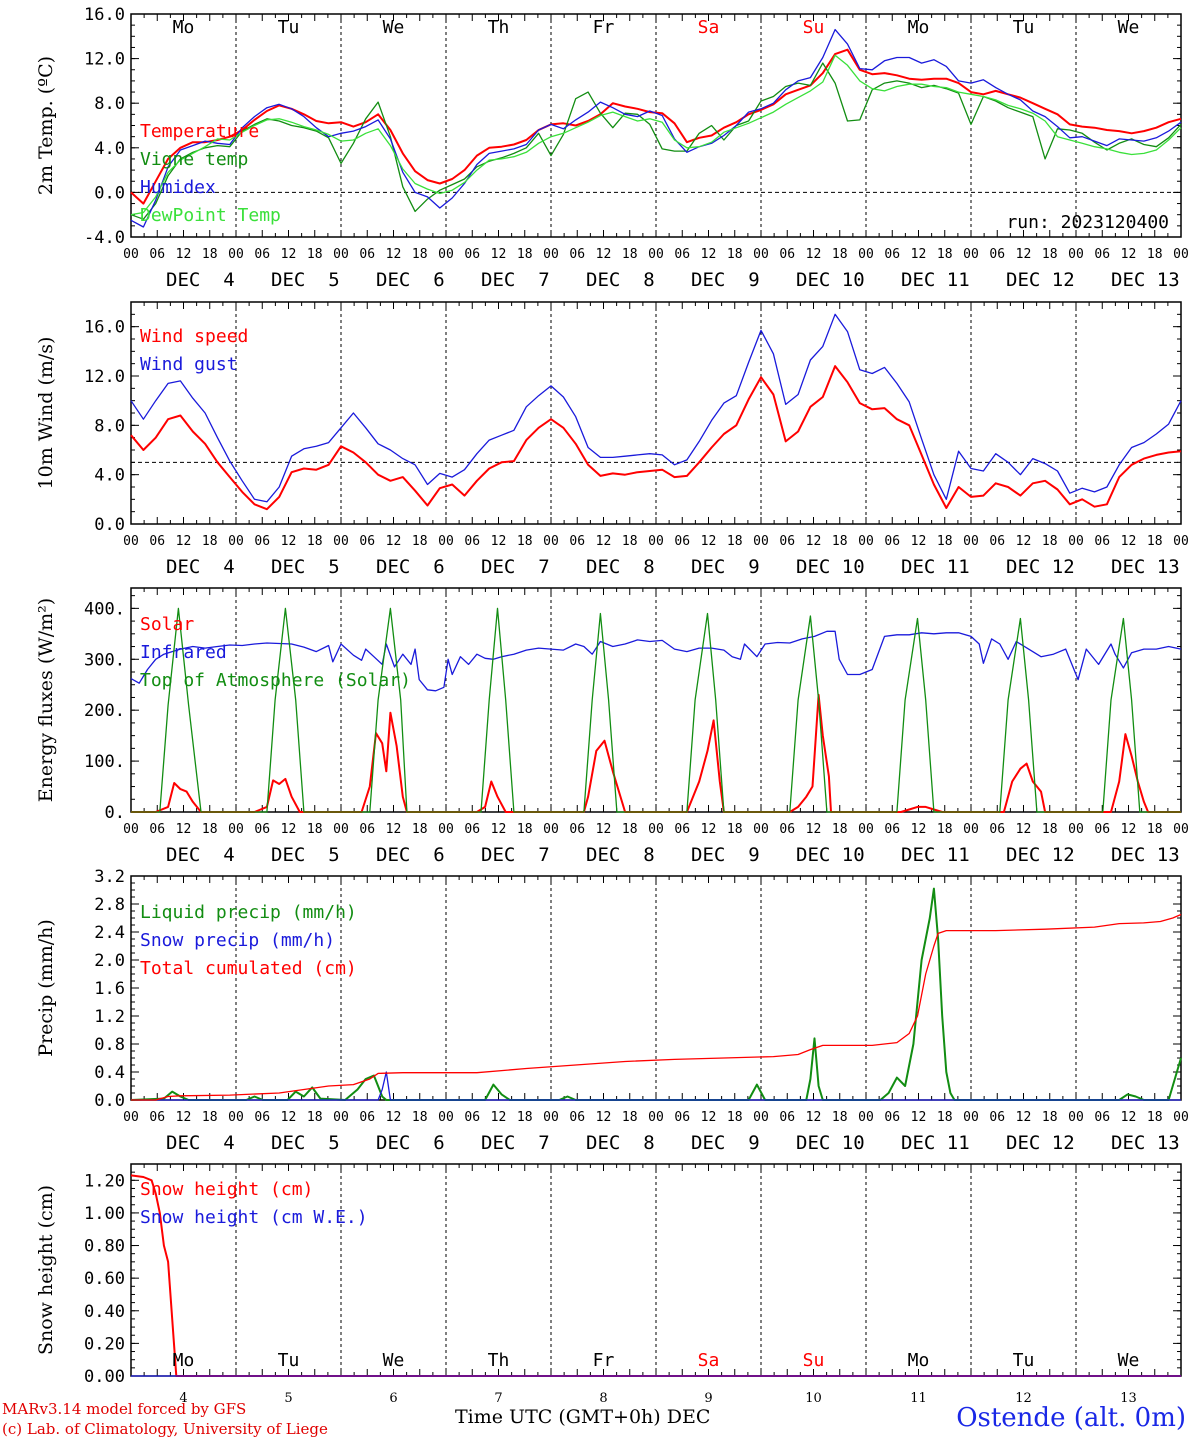 This screenshot has width=1194, height=1440. Describe the element at coordinates (178, 187) in the screenshot. I see `legend-entry: Humidex` at that location.